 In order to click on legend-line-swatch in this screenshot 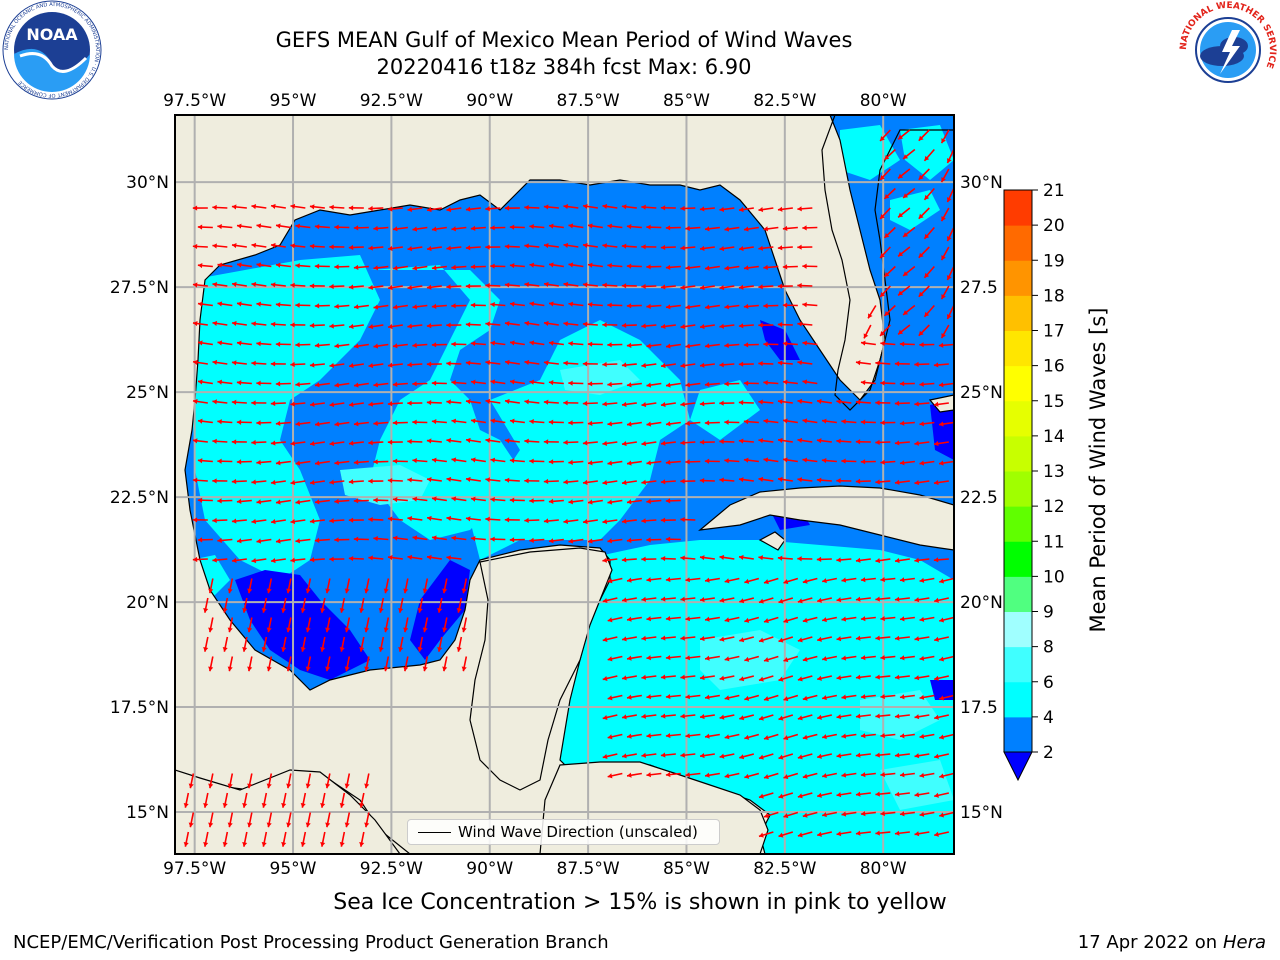, I will do `click(434, 832)`.